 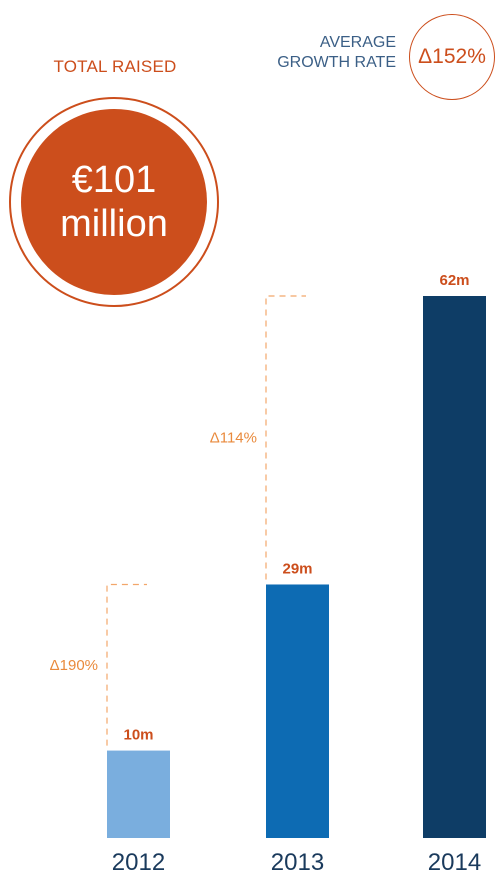 I want to click on total-raised-circle: €101 million, so click(x=114, y=202).